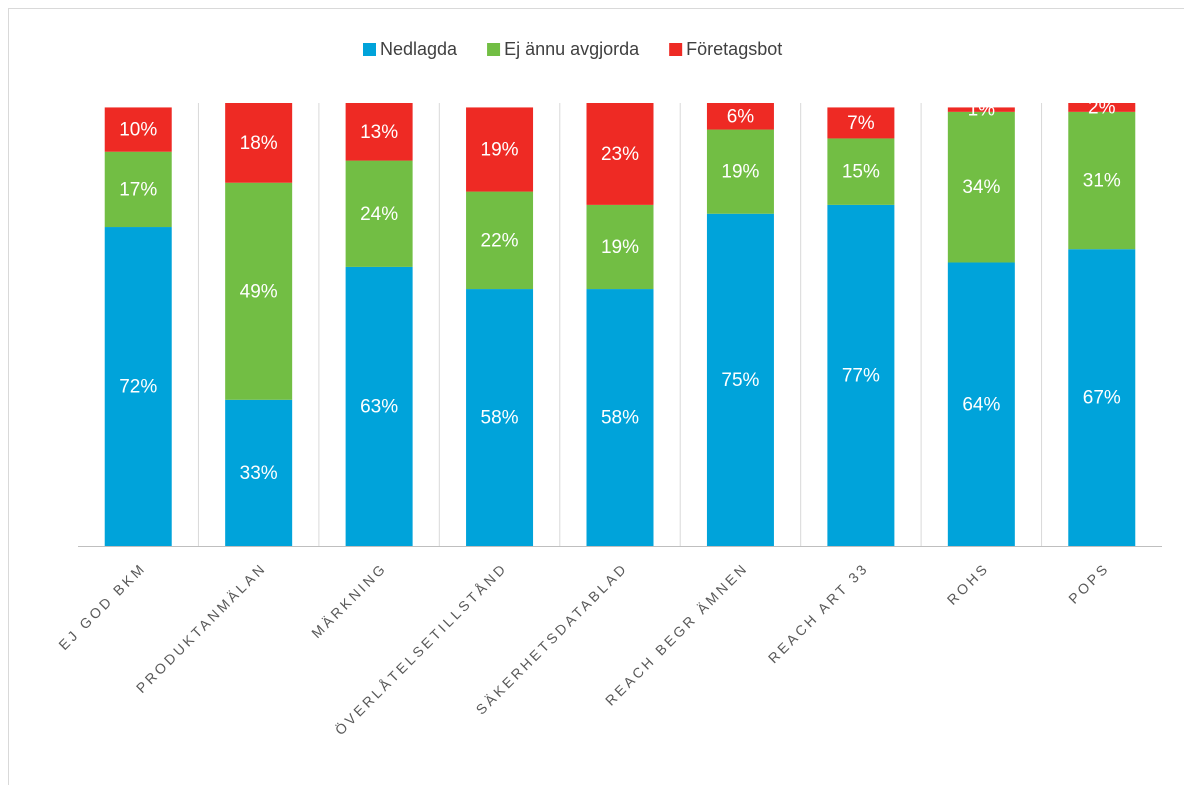 The image size is (1184, 785). Describe the element at coordinates (968, 583) in the screenshot. I see `x-tick-label: ROHS` at that location.